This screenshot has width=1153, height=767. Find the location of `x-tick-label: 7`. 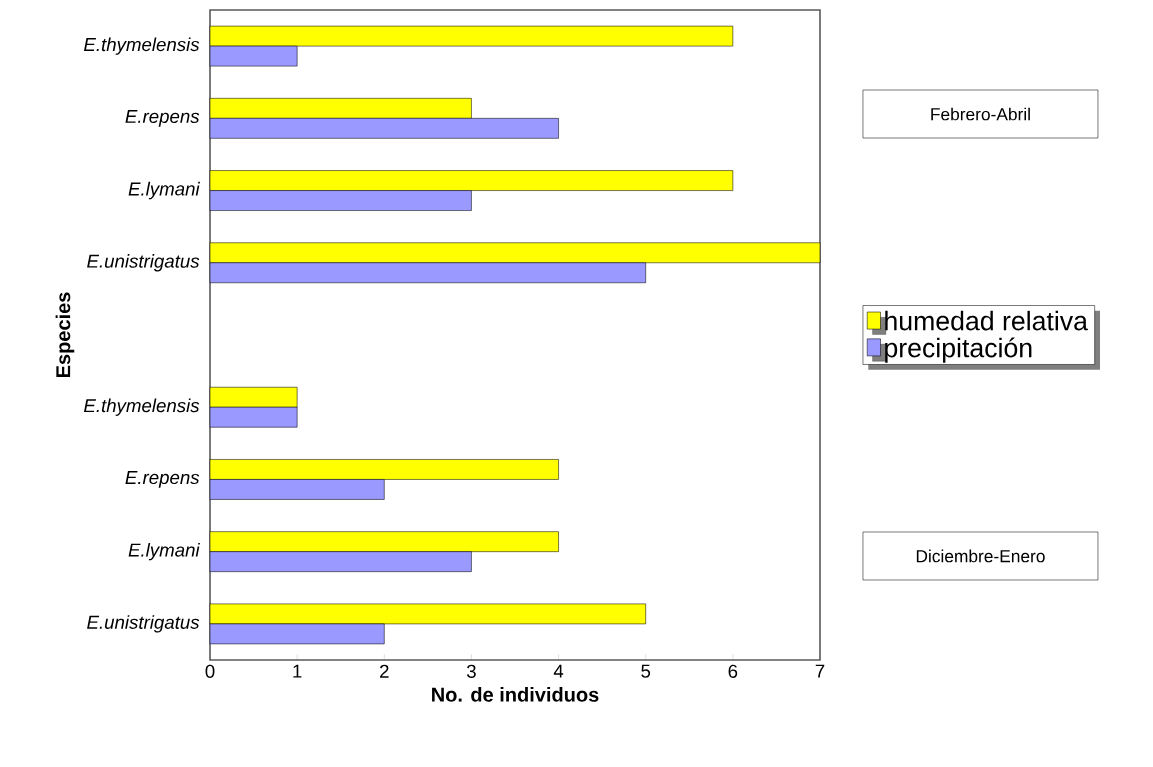

x-tick-label: 7 is located at coordinates (820, 671).